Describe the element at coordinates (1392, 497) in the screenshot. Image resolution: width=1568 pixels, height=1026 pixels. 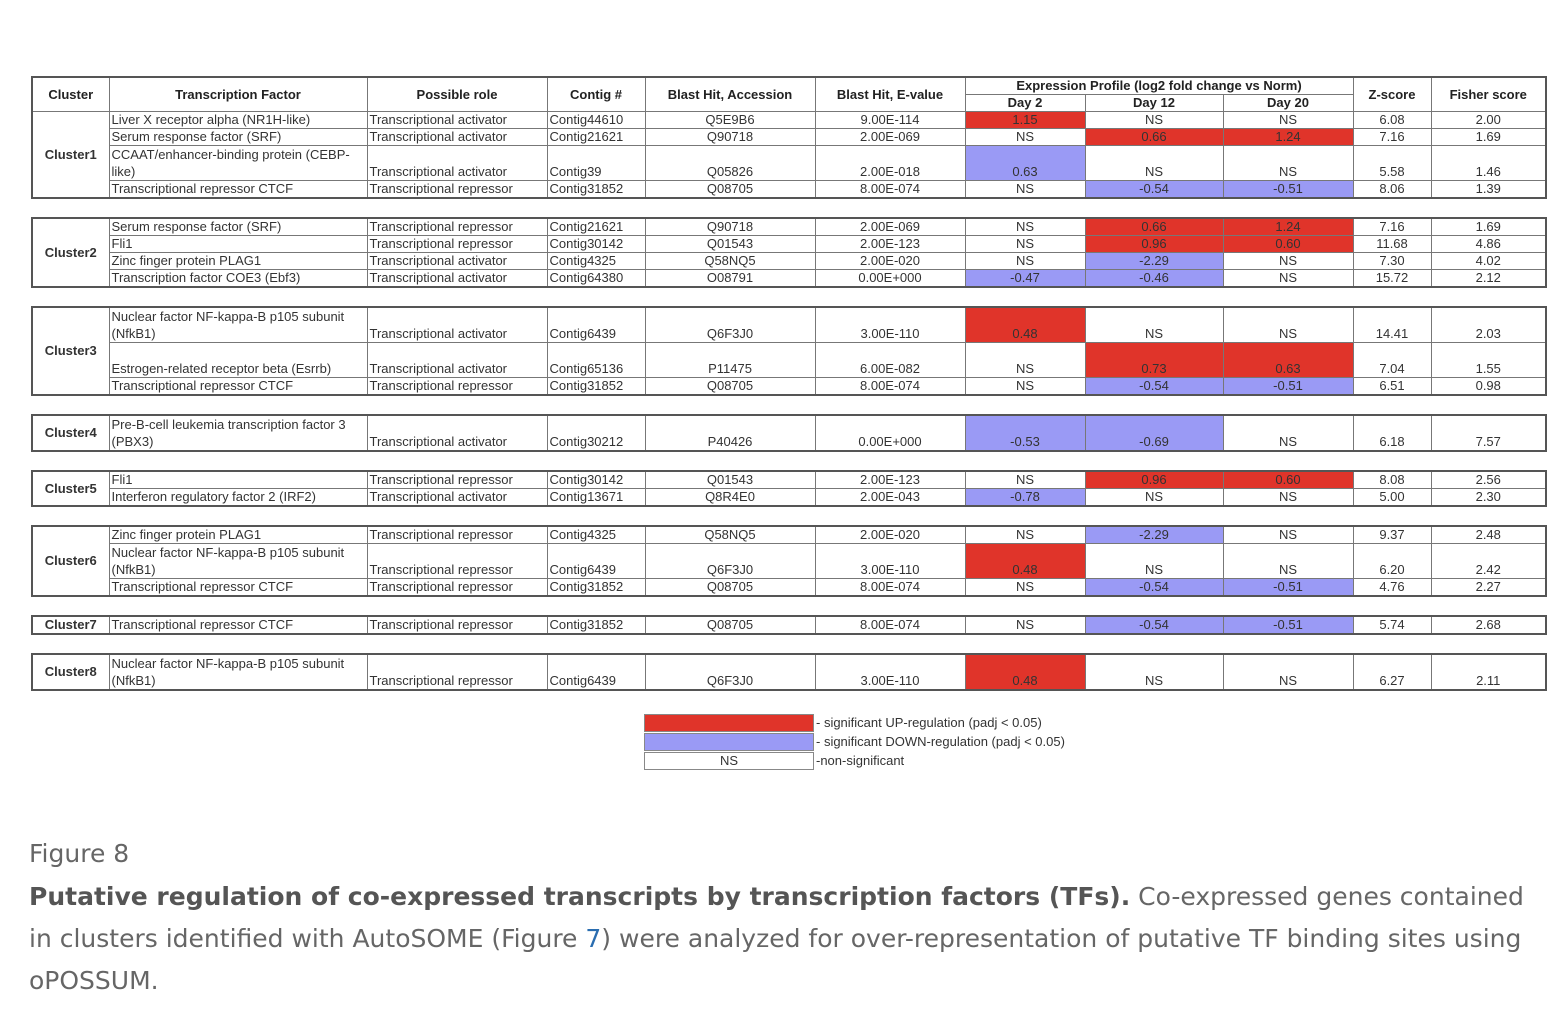
I see `z-score: 5.00` at that location.